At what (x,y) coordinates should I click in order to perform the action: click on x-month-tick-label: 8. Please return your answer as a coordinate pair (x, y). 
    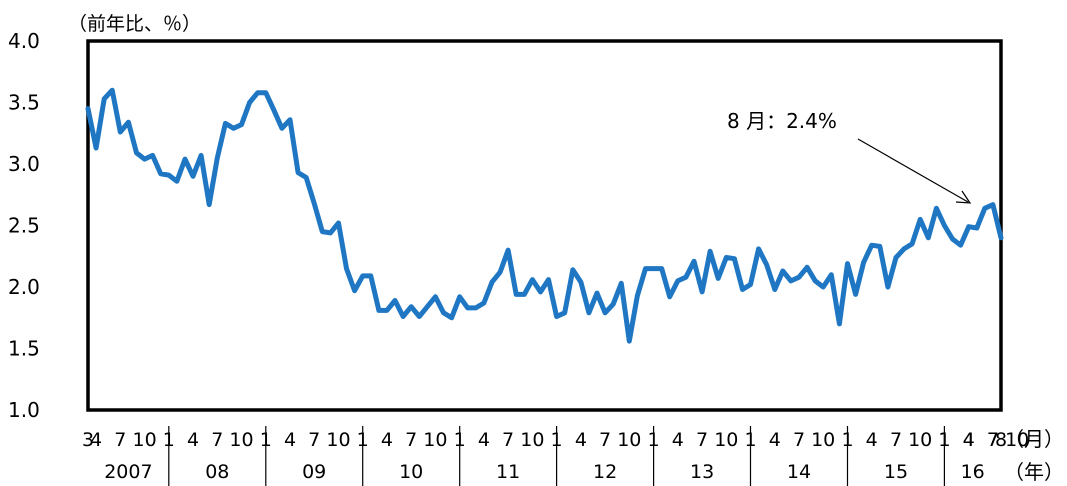
    Looking at the image, I should click on (1001, 440).